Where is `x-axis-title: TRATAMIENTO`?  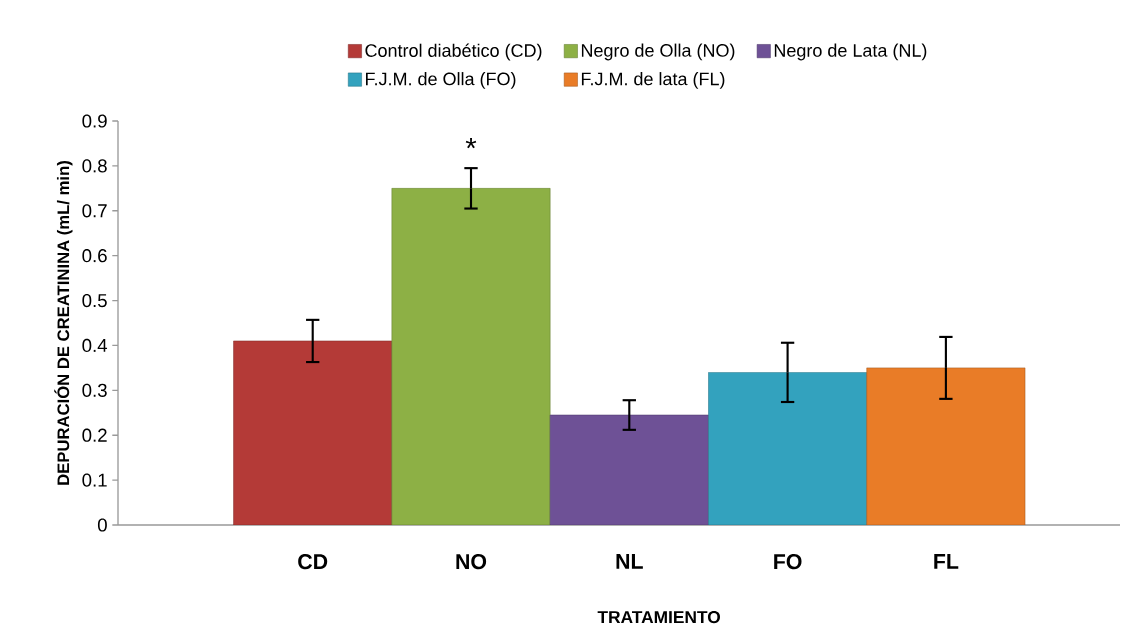
x-axis-title: TRATAMIENTO is located at coordinates (658, 617).